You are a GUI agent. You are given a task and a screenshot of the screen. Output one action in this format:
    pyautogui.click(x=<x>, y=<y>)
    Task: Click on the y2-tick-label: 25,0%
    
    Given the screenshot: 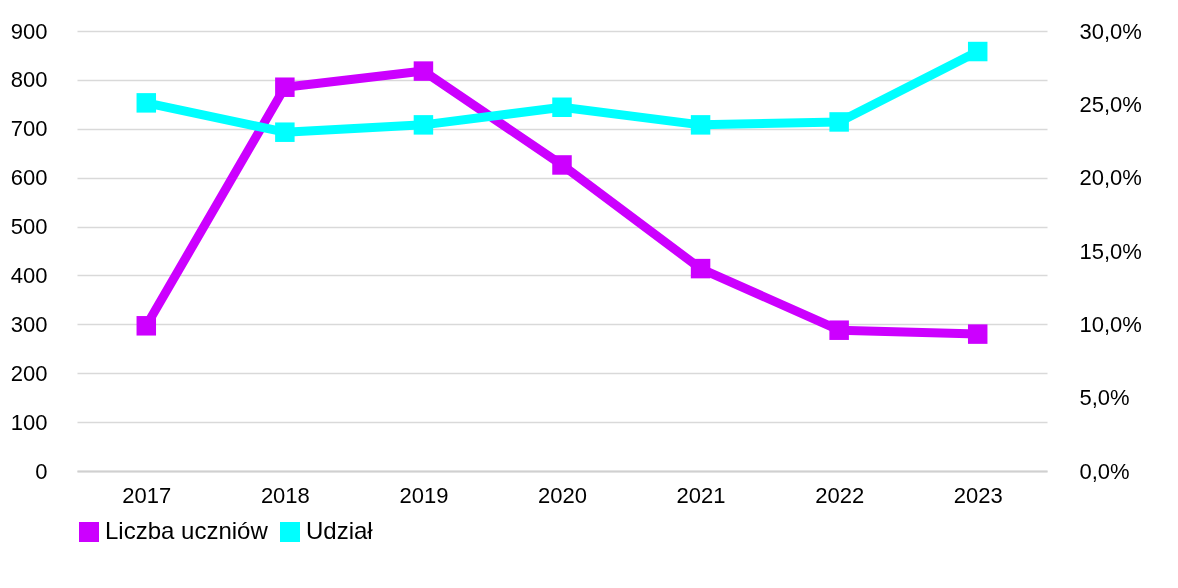 What is the action you would take?
    pyautogui.click(x=1110, y=104)
    